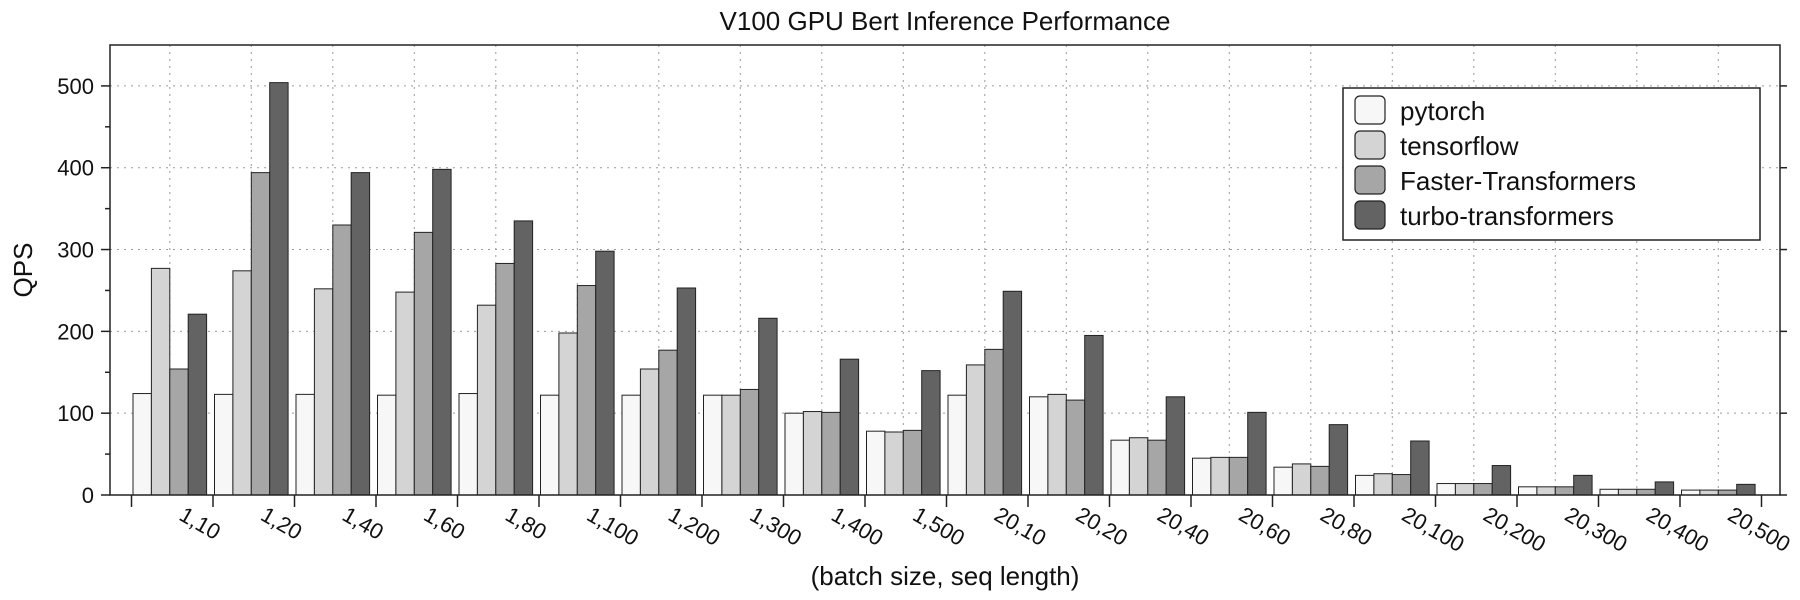  What do you see at coordinates (1514, 529) in the screenshot?
I see `x-tick-label: 20,200` at bounding box center [1514, 529].